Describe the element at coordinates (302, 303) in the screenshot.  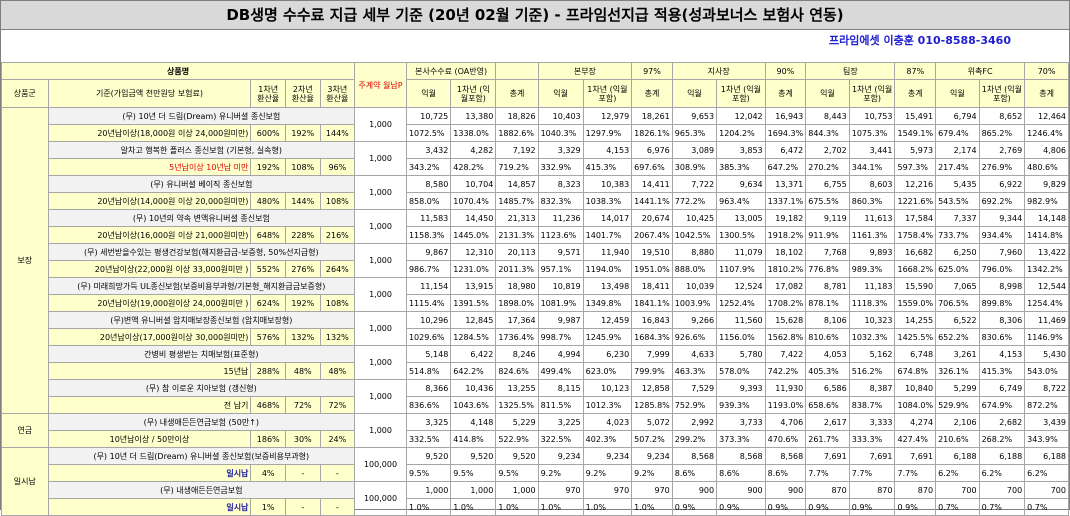
I see `conversion-rate: 192%` at that location.